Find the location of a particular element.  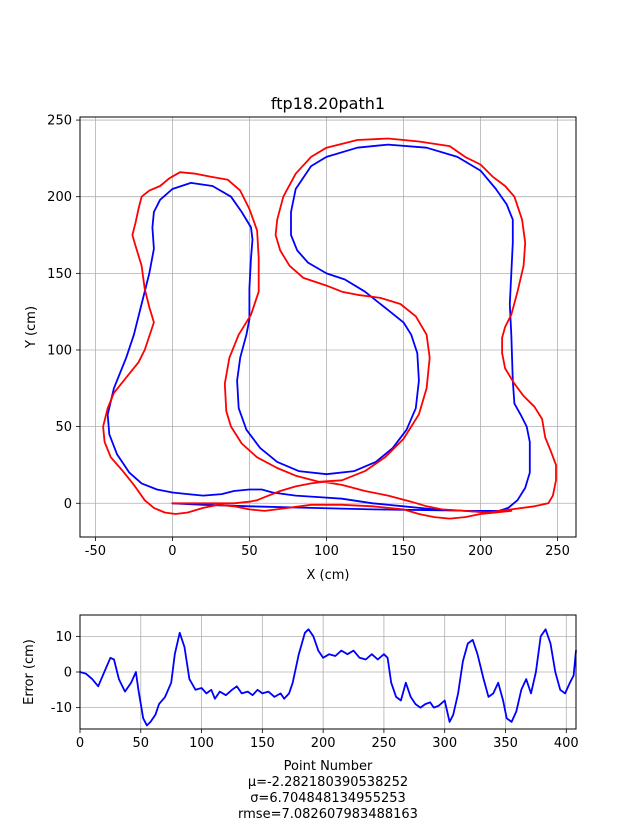

top-y-tick-label: 150 is located at coordinates (59, 274).